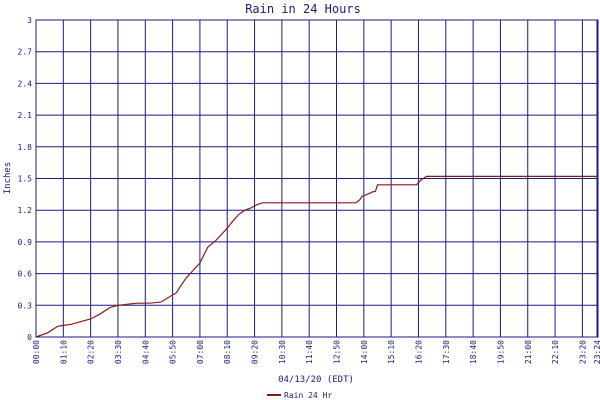  I want to click on x-tick-label: 17:30, so click(446, 352).